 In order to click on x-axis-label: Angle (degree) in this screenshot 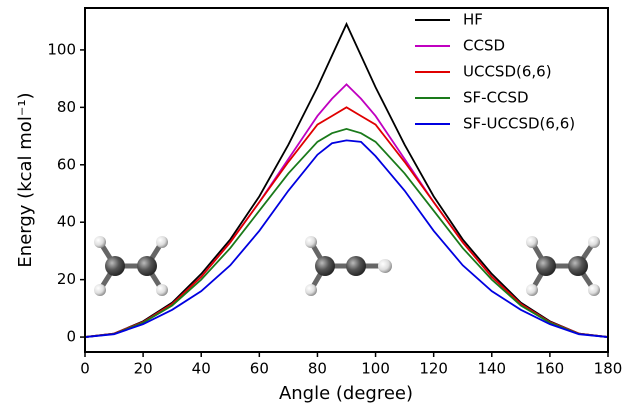, I will do `click(346, 393)`.